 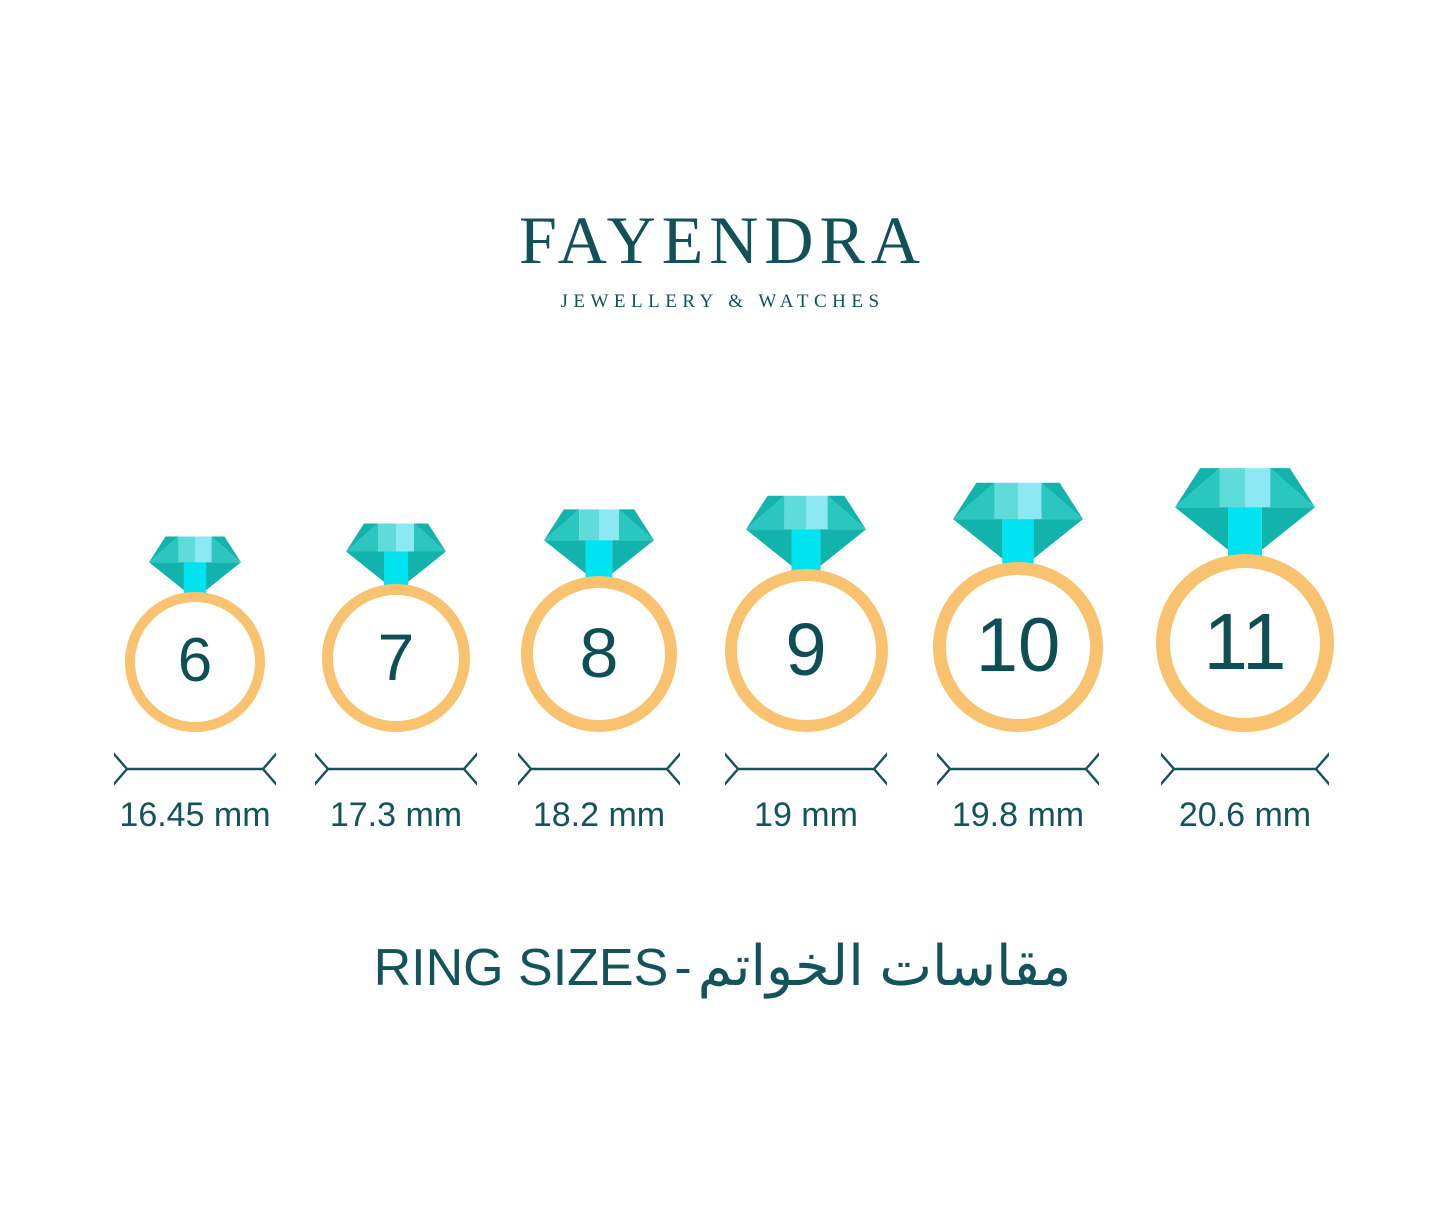 I want to click on ring-figure: 7, so click(x=396, y=626).